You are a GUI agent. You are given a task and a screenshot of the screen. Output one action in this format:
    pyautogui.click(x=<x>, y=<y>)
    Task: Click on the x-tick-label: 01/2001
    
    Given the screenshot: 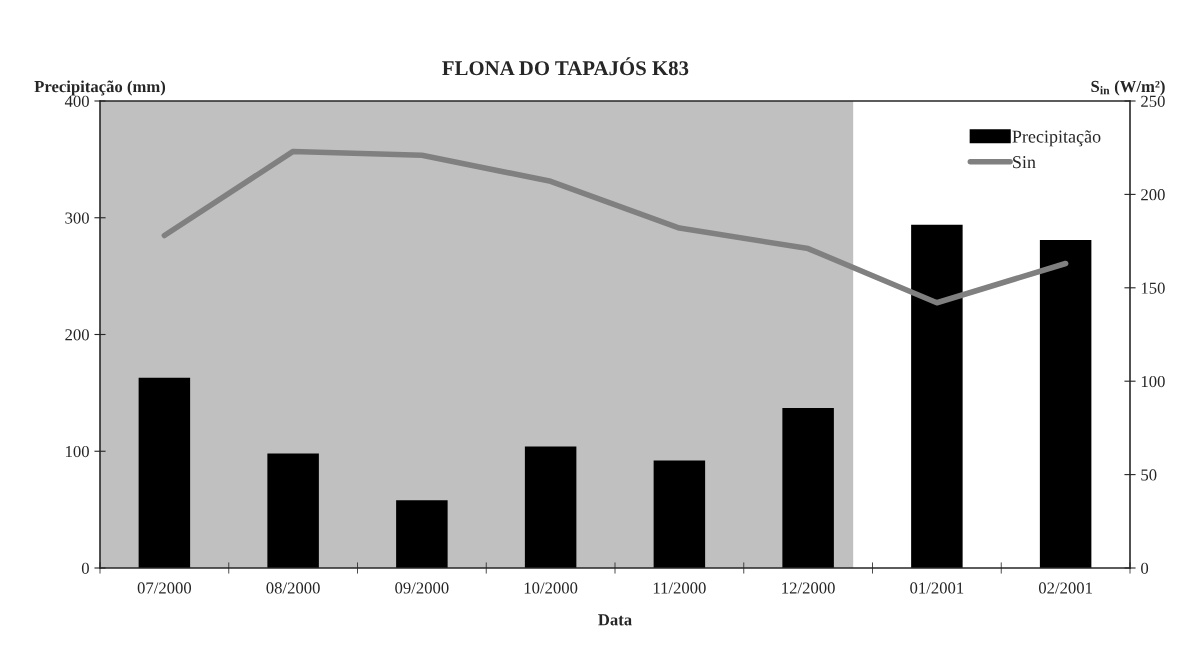 What is the action you would take?
    pyautogui.click(x=937, y=588)
    